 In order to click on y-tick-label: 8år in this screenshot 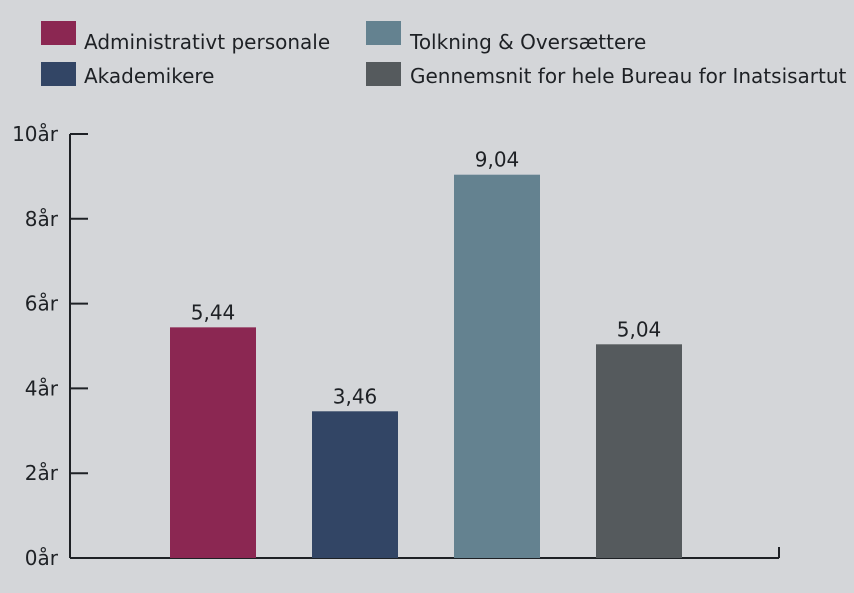, I will do `click(42, 219)`.